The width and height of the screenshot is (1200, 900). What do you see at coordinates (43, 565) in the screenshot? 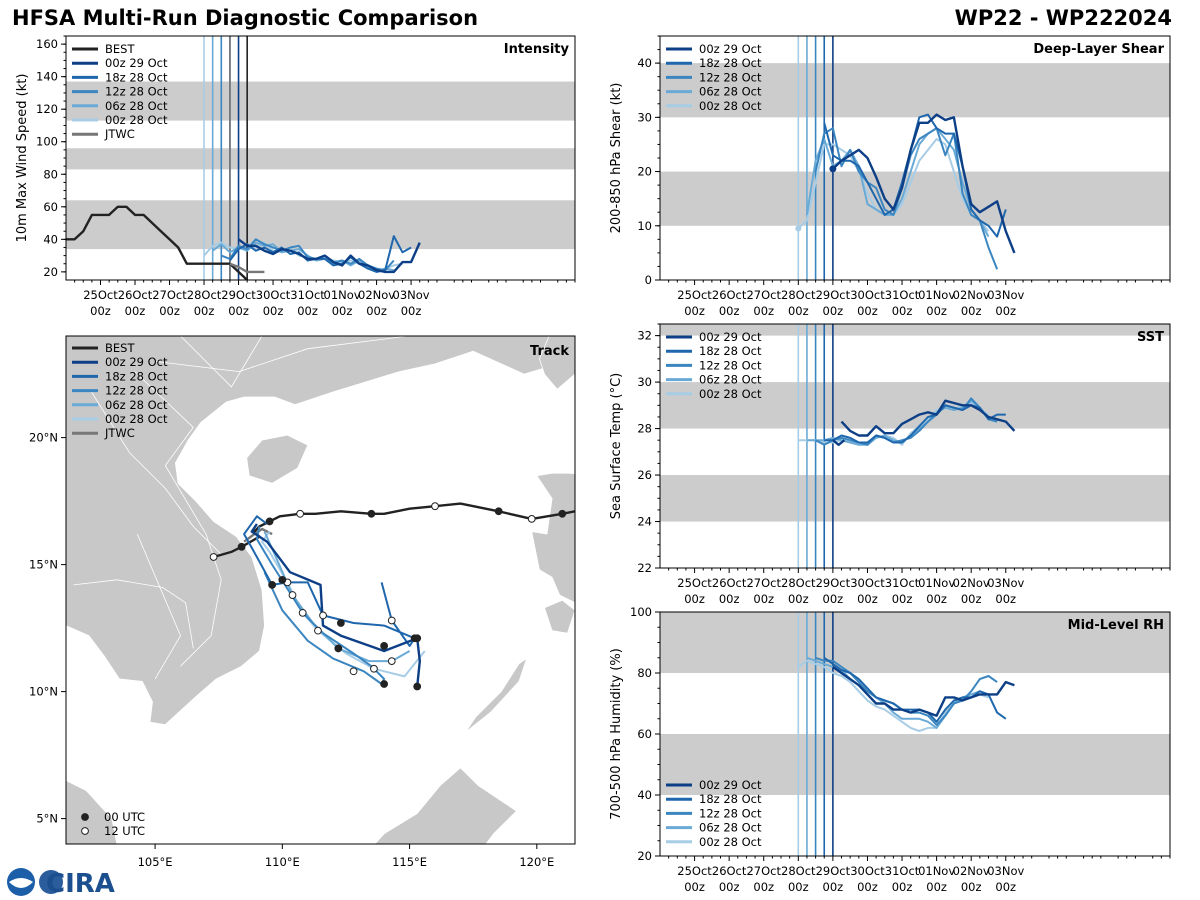
I see `y-tick-label: 15°N` at bounding box center [43, 565].